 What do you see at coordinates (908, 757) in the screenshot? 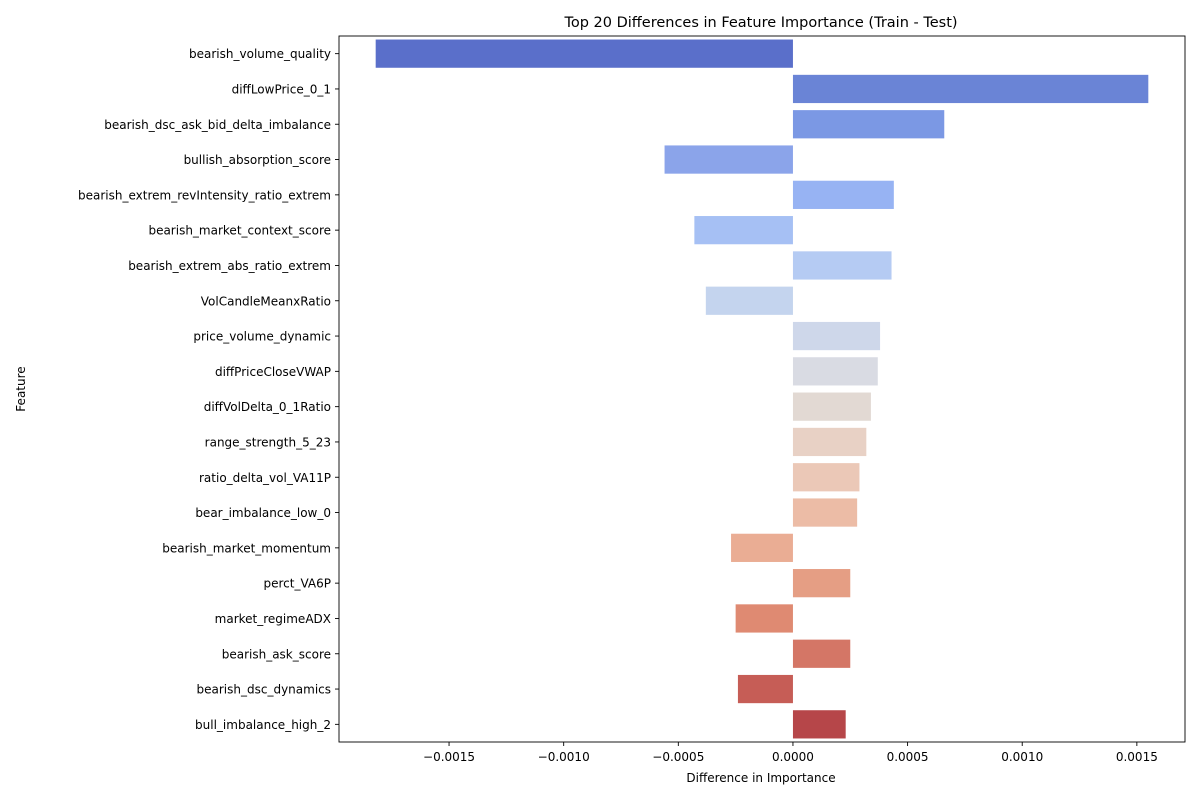
I see `x-tick-label: 0.0005` at bounding box center [908, 757].